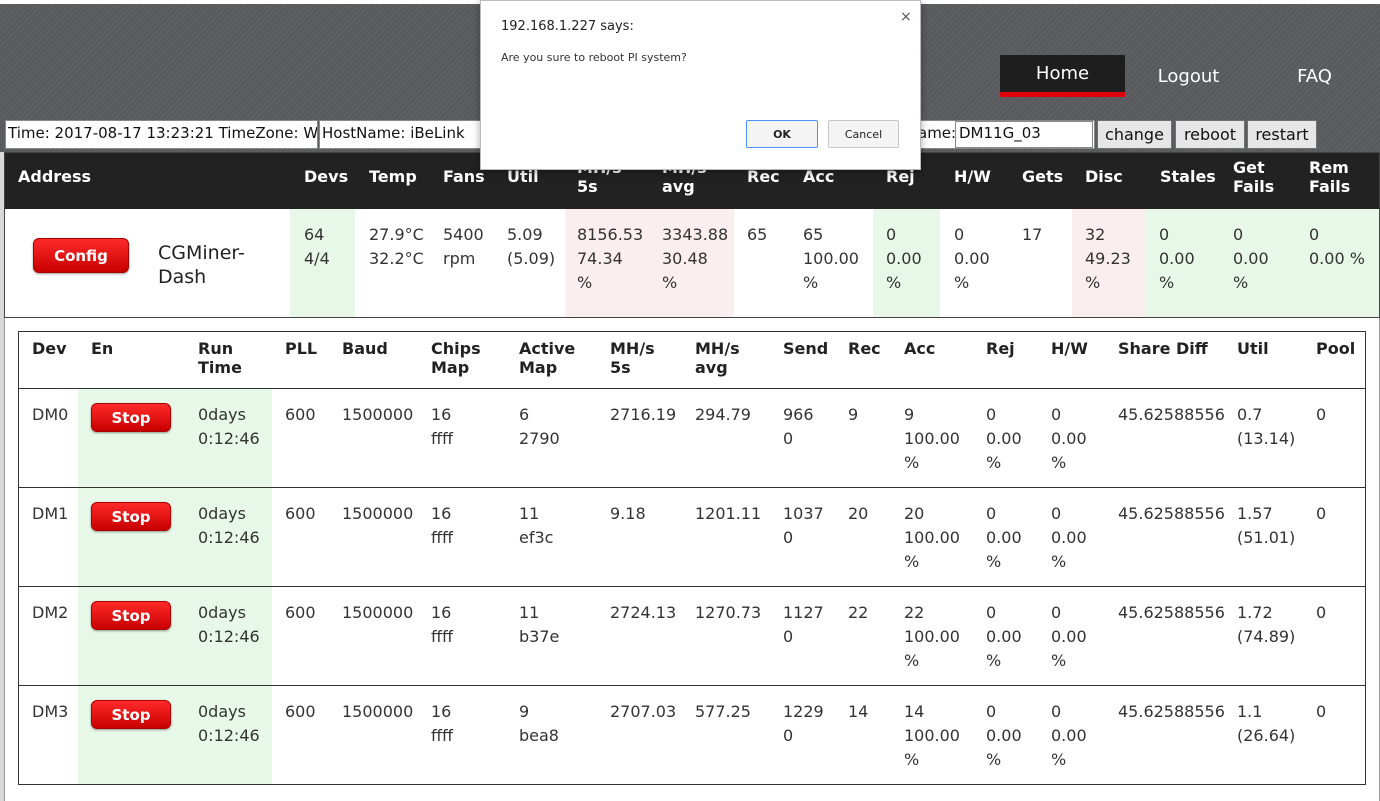 This screenshot has width=1380, height=801. I want to click on hostname-display: HostName: iBeLink, so click(409, 134).